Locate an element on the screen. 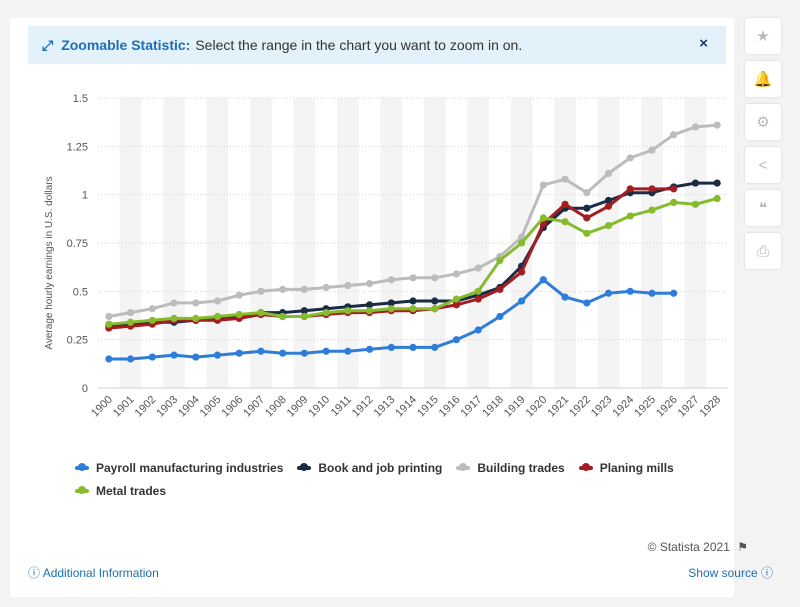 Image resolution: width=800 pixels, height=607 pixels. additional-information-label: Additional Information is located at coordinates (100, 573).